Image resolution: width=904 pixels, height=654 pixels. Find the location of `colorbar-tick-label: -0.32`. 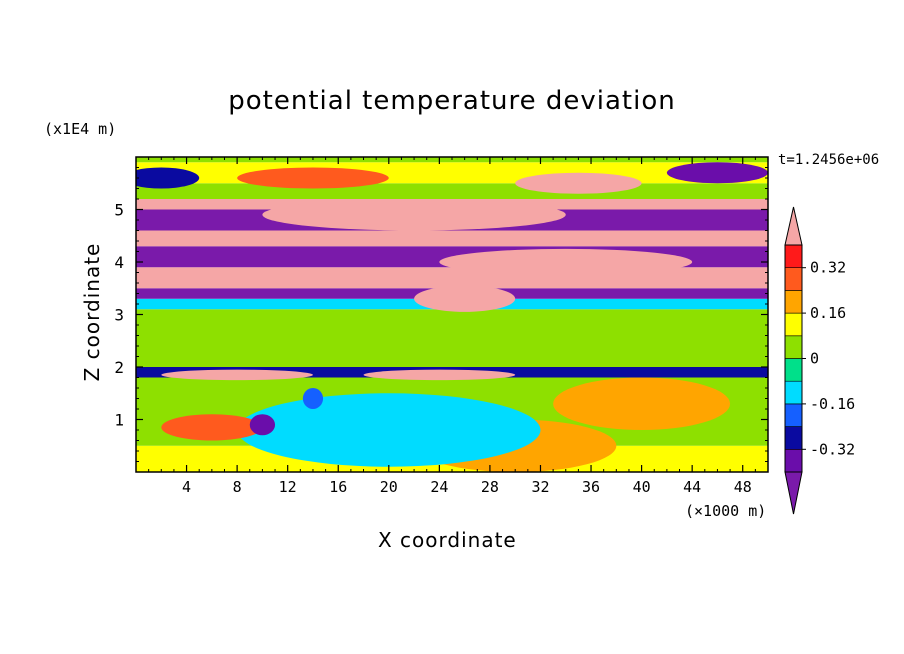

colorbar-tick-label: -0.32 is located at coordinates (832, 449).